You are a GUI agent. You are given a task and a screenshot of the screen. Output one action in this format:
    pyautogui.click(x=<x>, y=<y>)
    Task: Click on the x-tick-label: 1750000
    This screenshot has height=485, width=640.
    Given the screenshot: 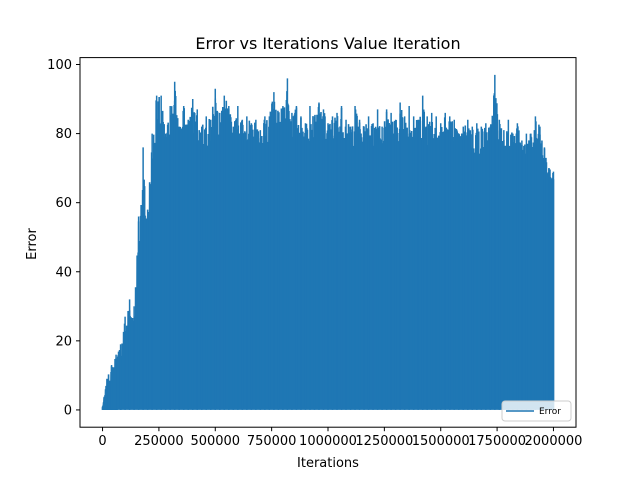 What is the action you would take?
    pyautogui.click(x=497, y=441)
    